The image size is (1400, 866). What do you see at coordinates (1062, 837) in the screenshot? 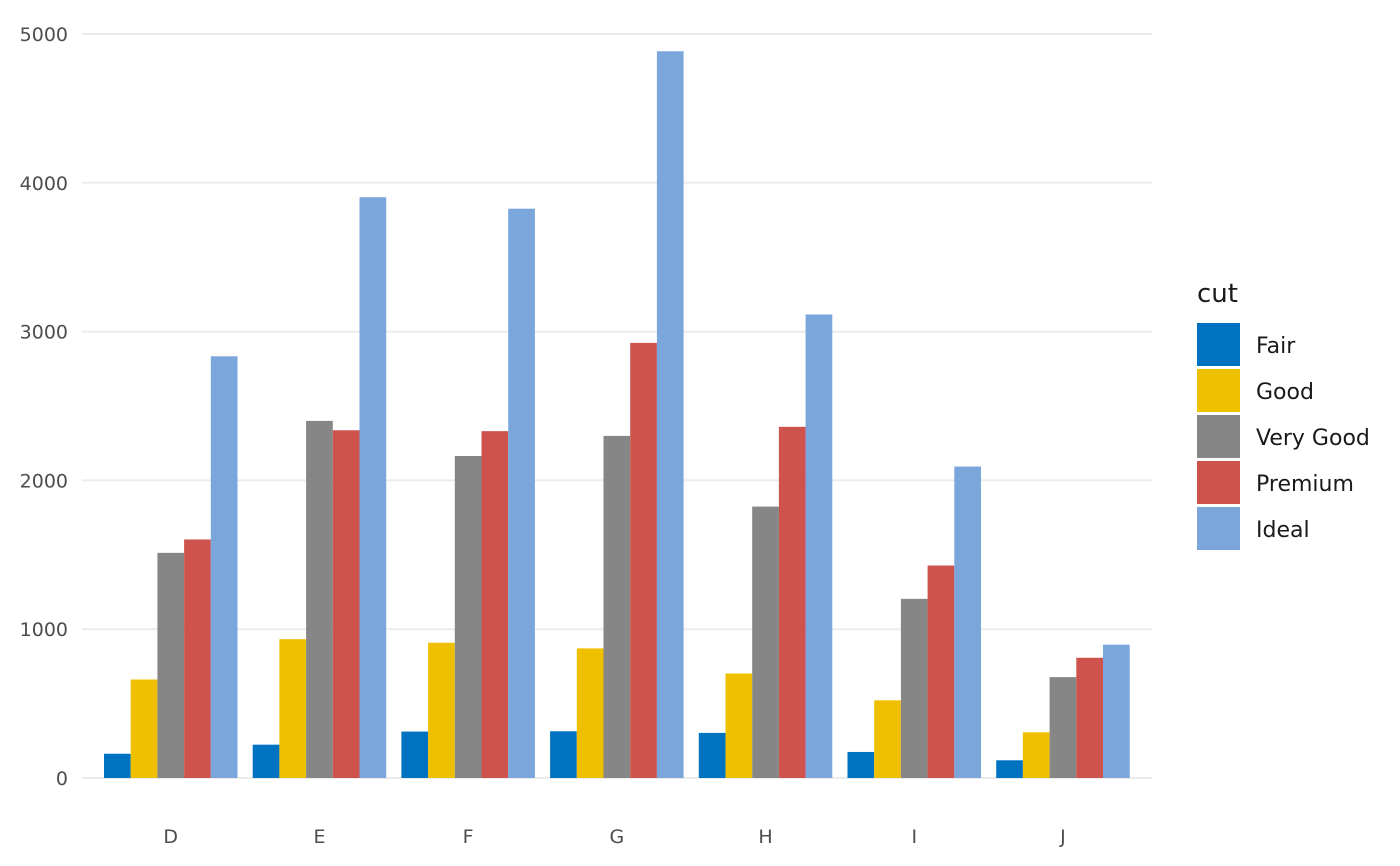
I see `x-tick-label: J` at bounding box center [1062, 837].